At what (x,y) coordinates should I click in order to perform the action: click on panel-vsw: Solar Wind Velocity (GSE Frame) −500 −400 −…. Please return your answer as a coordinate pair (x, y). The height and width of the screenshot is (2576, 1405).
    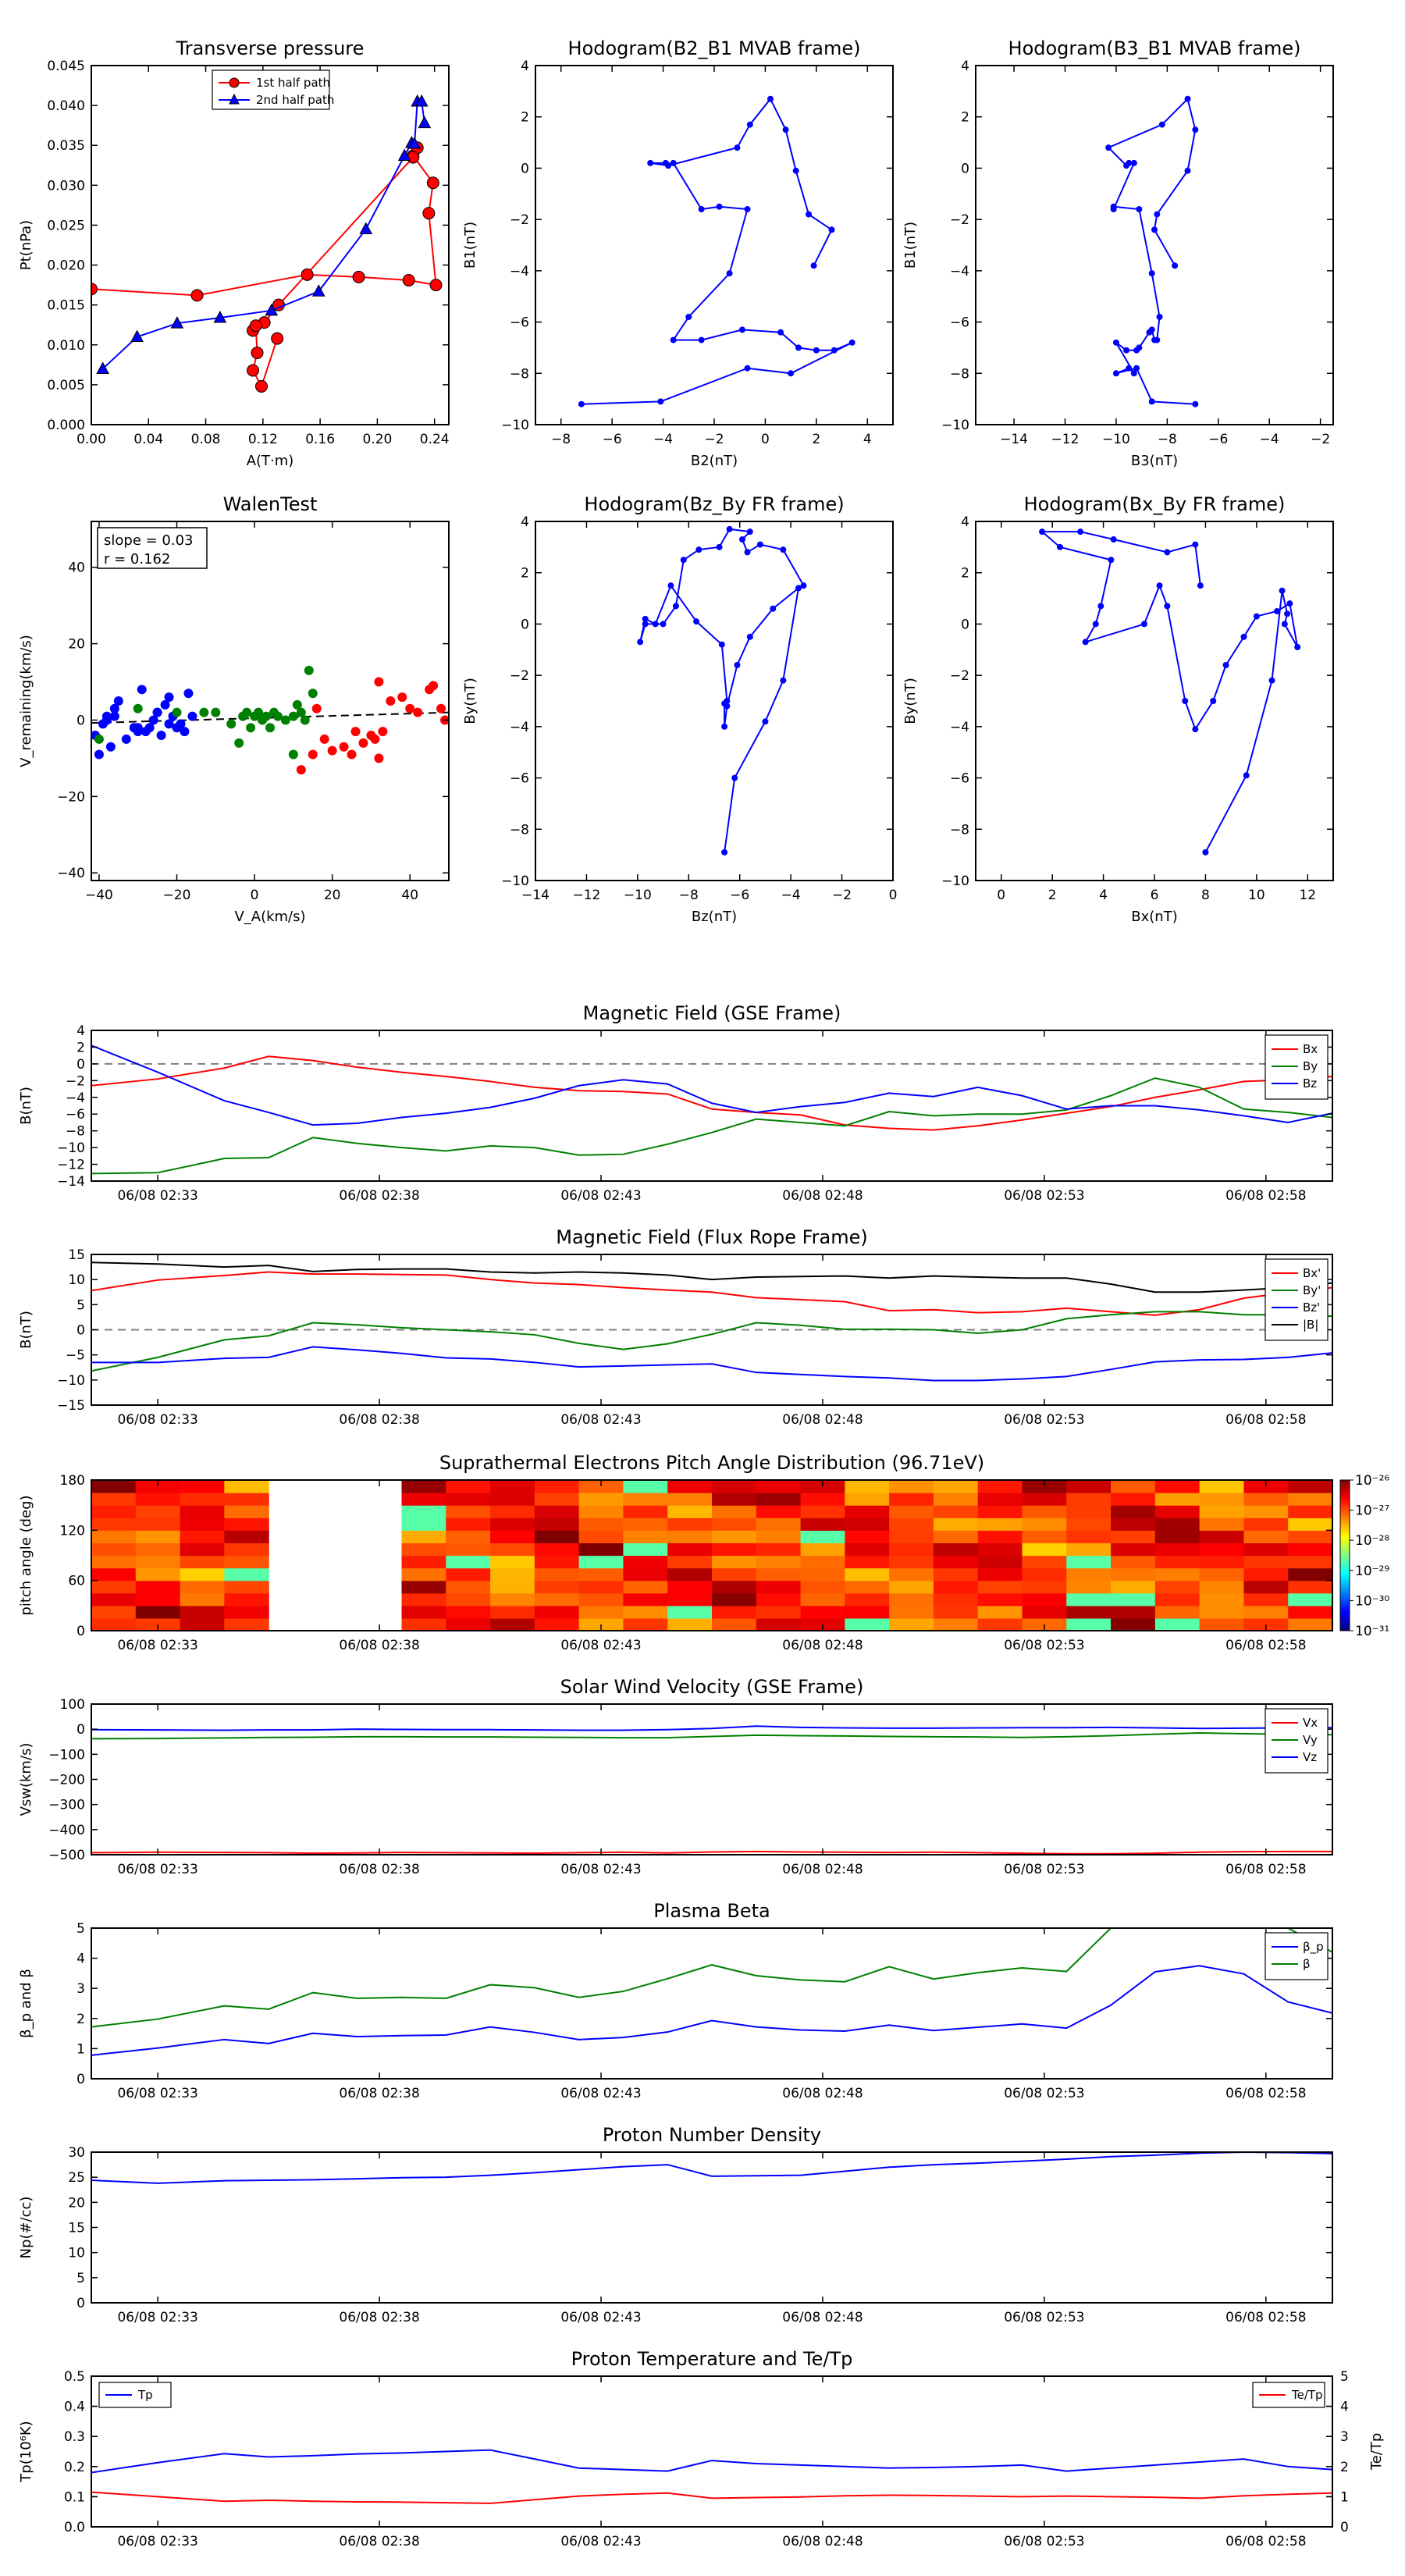
    Looking at the image, I should click on (676, 1777).